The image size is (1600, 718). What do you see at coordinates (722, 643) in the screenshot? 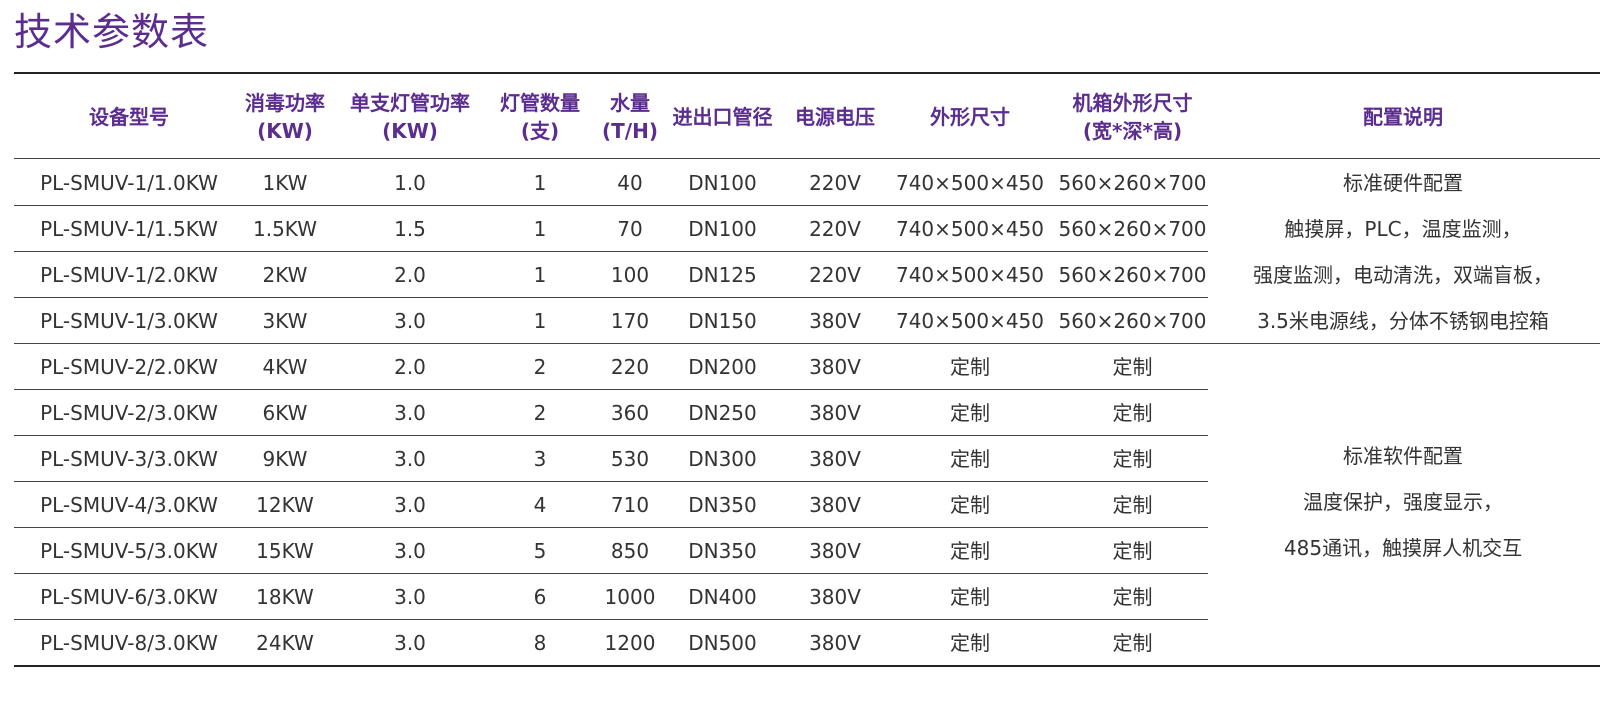
I see `table-cell: DN500` at bounding box center [722, 643].